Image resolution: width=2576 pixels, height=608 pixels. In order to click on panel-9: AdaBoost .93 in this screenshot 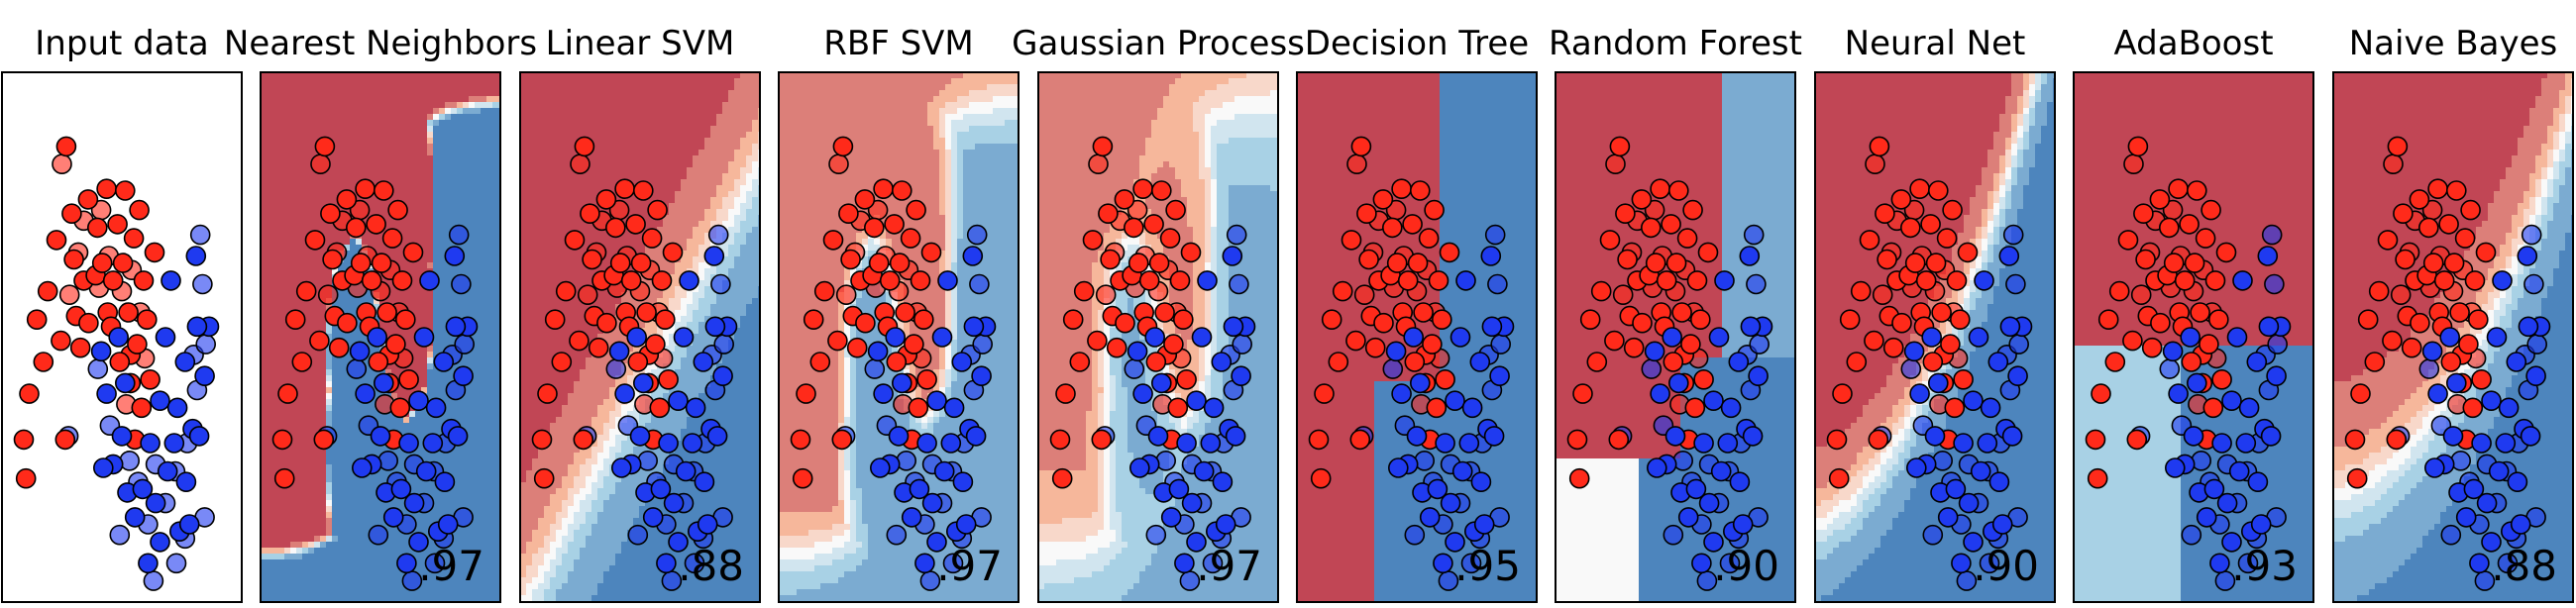, I will do `click(2193, 313)`.